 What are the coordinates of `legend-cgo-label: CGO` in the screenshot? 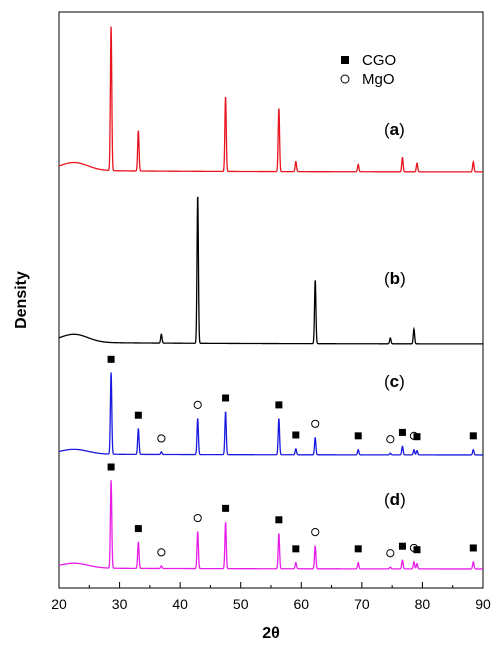 It's located at (379, 60).